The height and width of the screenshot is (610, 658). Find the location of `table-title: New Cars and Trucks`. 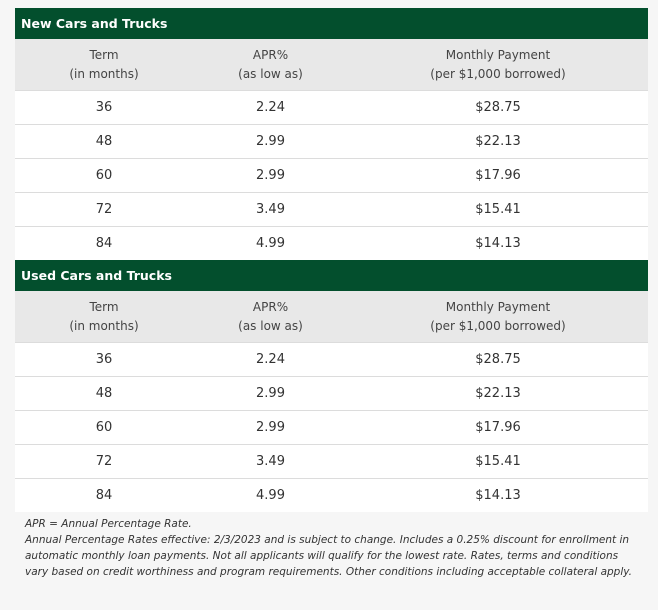

table-title: New Cars and Trucks is located at coordinates (331, 23).